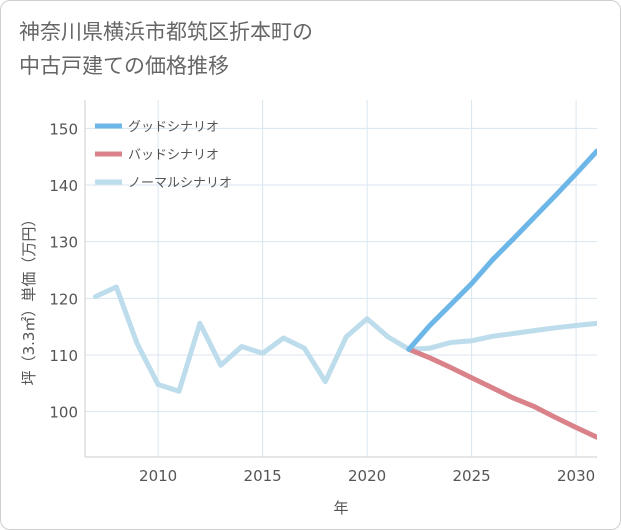  I want to click on chart-title-line-1: 神奈川県横浜市都筑区折本町の, so click(166, 32).